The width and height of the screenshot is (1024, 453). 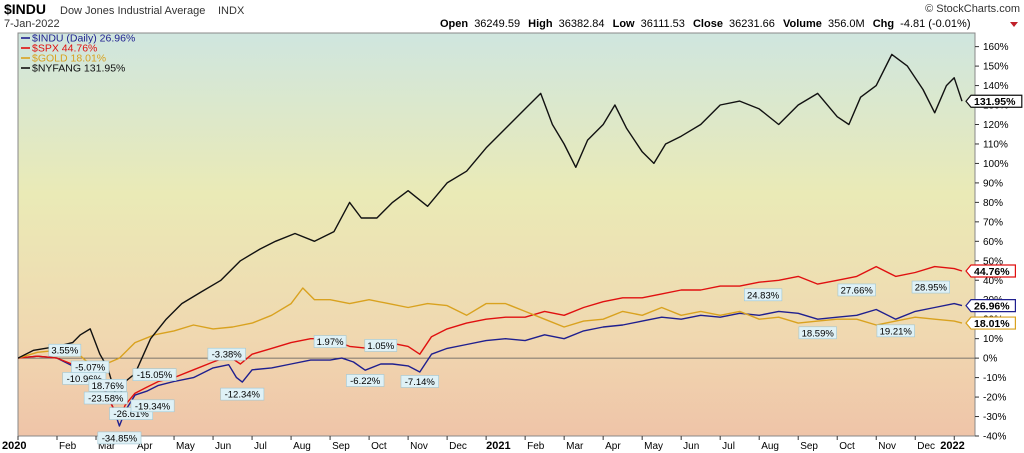 I want to click on legend-item-spx: $SPX 44.76%, so click(x=59, y=49).